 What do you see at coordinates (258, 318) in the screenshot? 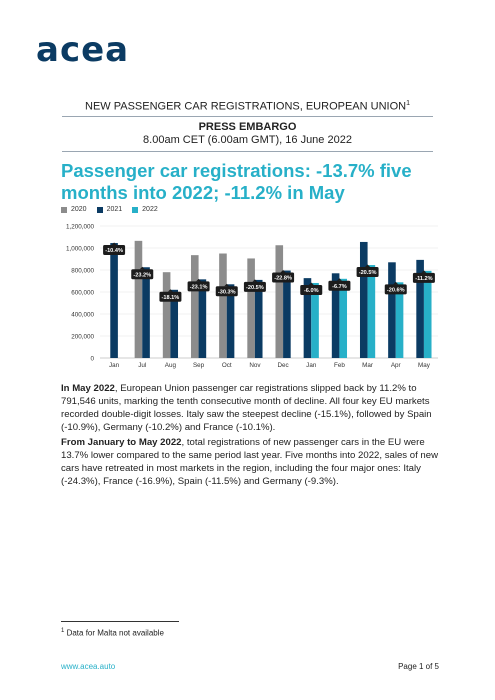
I see `bar-2021-nov` at bounding box center [258, 318].